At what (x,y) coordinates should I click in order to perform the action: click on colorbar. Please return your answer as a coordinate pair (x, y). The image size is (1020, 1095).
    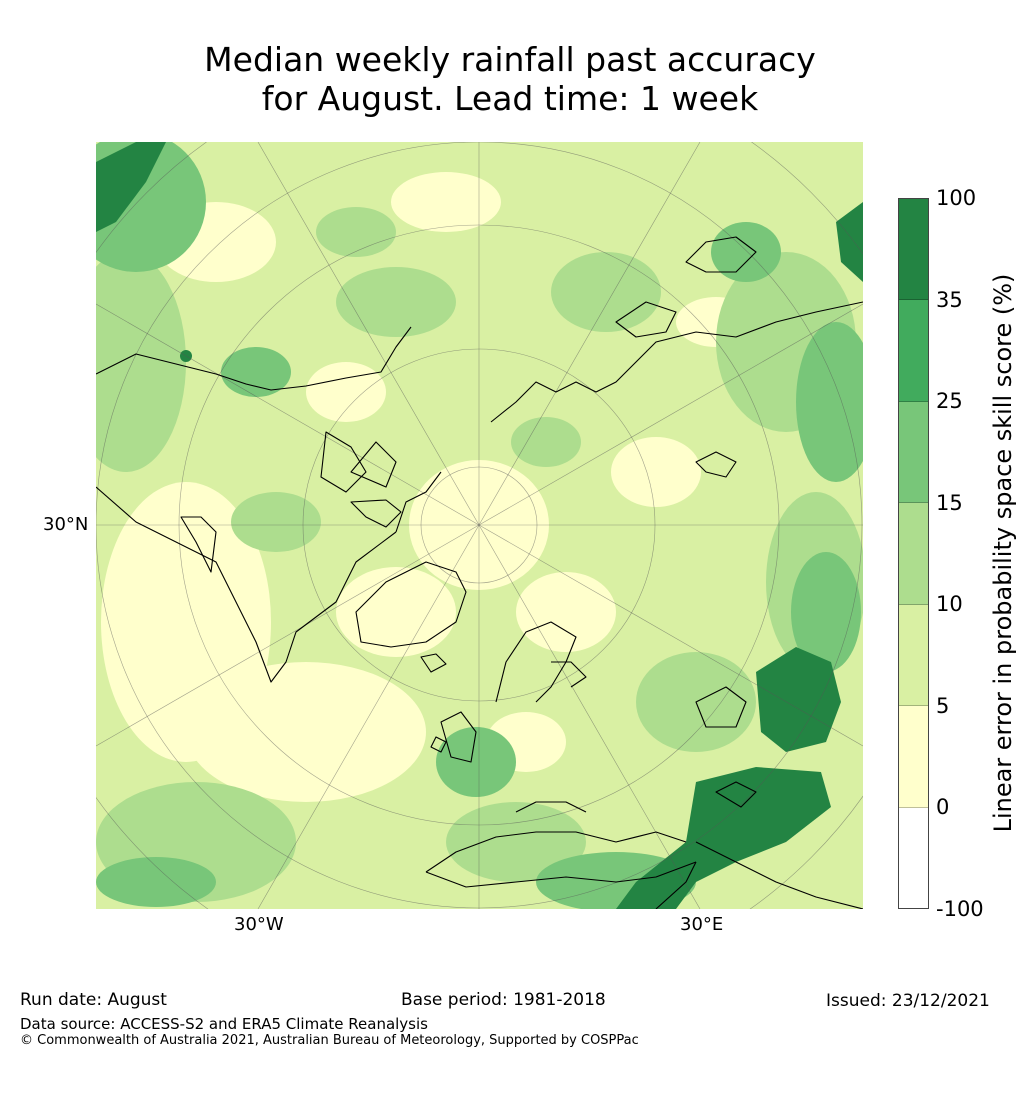
    Looking at the image, I should click on (913, 553).